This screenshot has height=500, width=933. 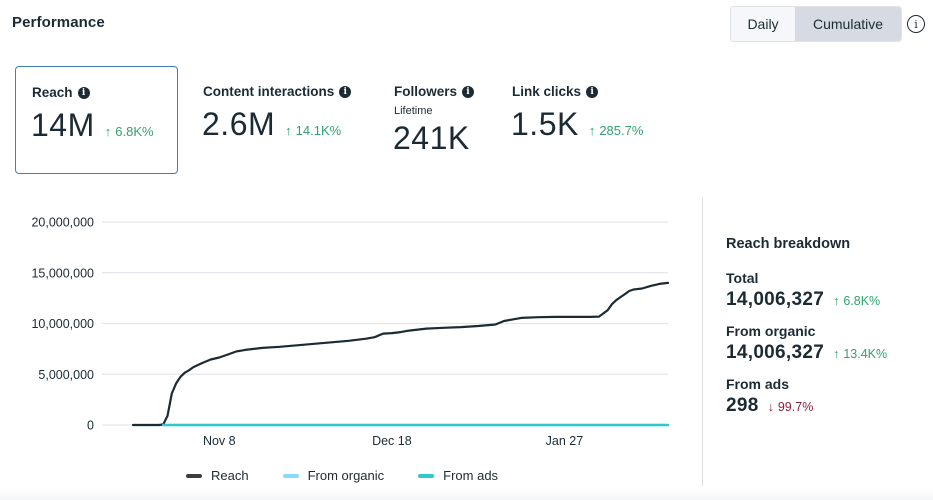 What do you see at coordinates (290, 475) in the screenshot?
I see `legend-swatch-organic` at bounding box center [290, 475].